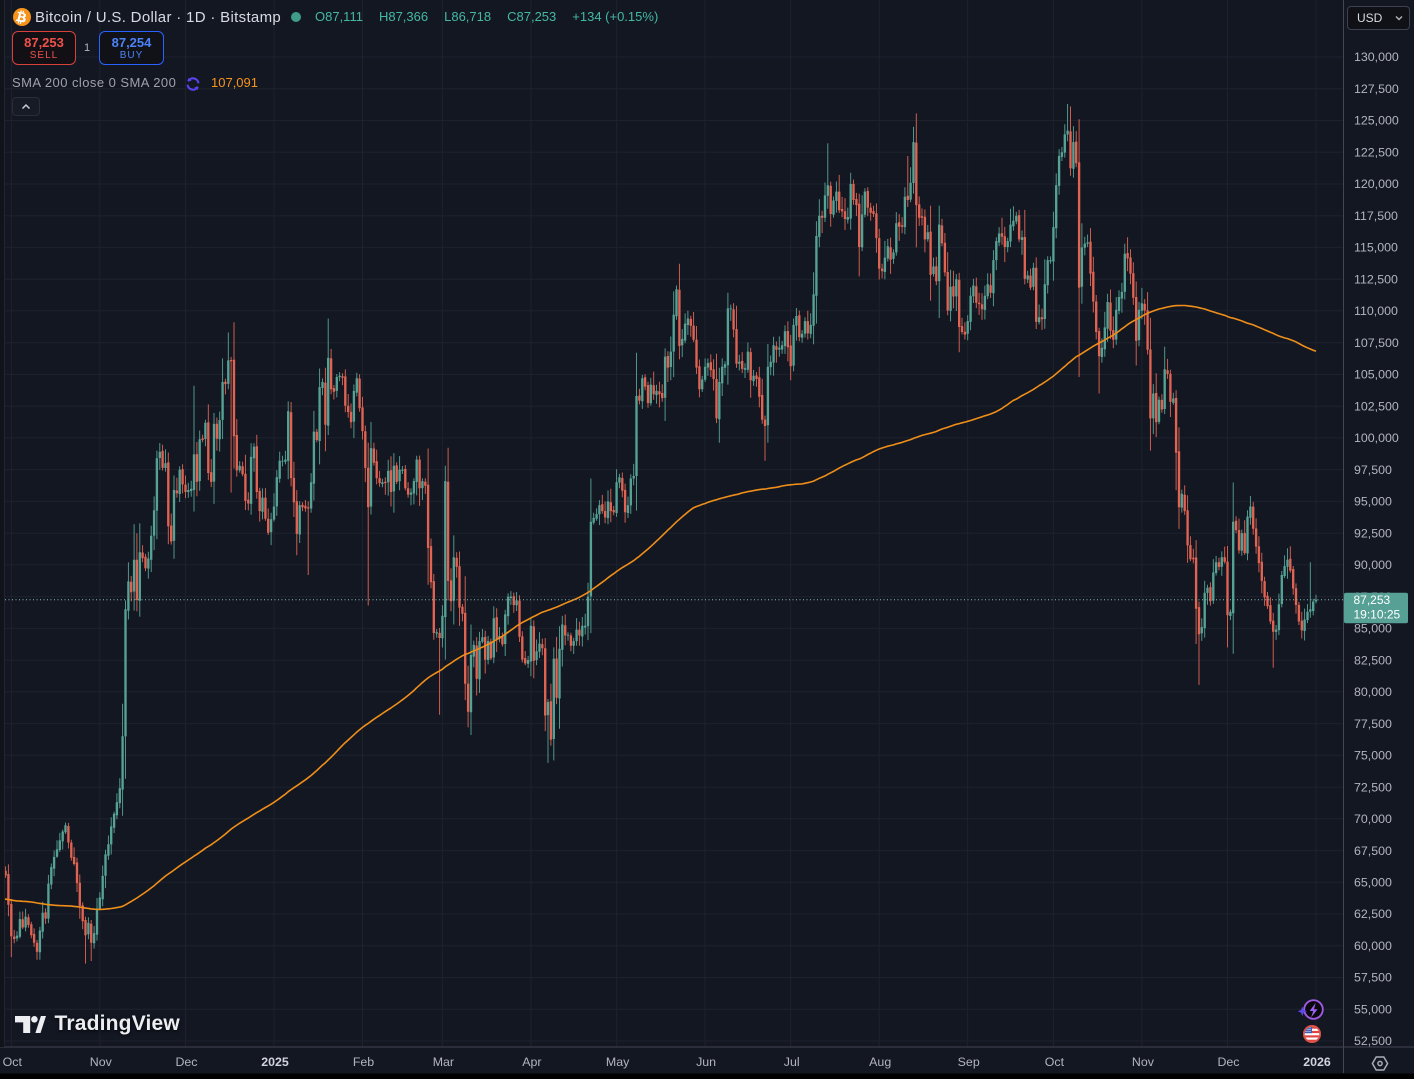 This screenshot has height=1079, width=1414. Describe the element at coordinates (1373, 502) in the screenshot. I see `svg-text: 95,000` at that location.